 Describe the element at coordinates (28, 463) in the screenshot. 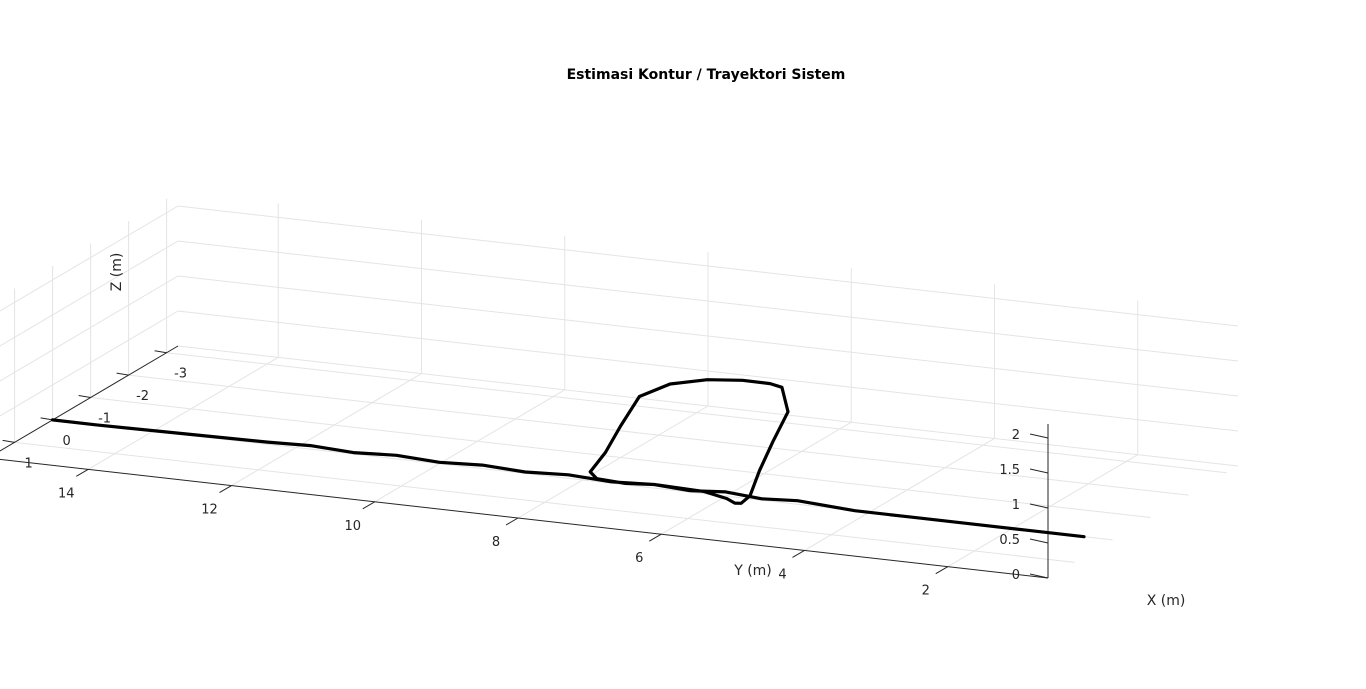

I see `x-tick-label: 1` at that location.